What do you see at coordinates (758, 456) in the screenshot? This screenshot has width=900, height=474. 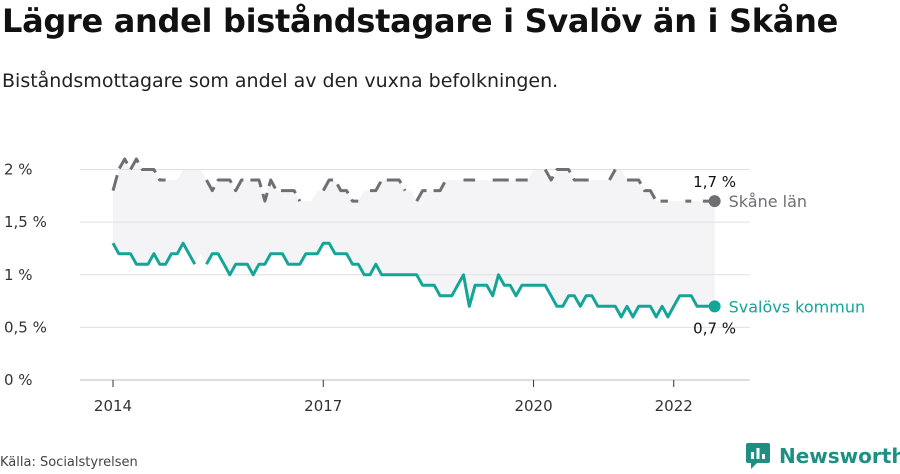 I see `newsworthy-logo-icon` at bounding box center [758, 456].